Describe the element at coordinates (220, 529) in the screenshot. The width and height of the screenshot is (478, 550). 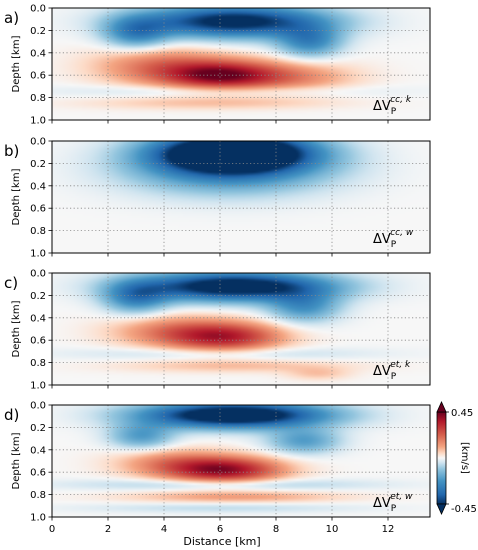
I see `x-tick-label: 6` at that location.